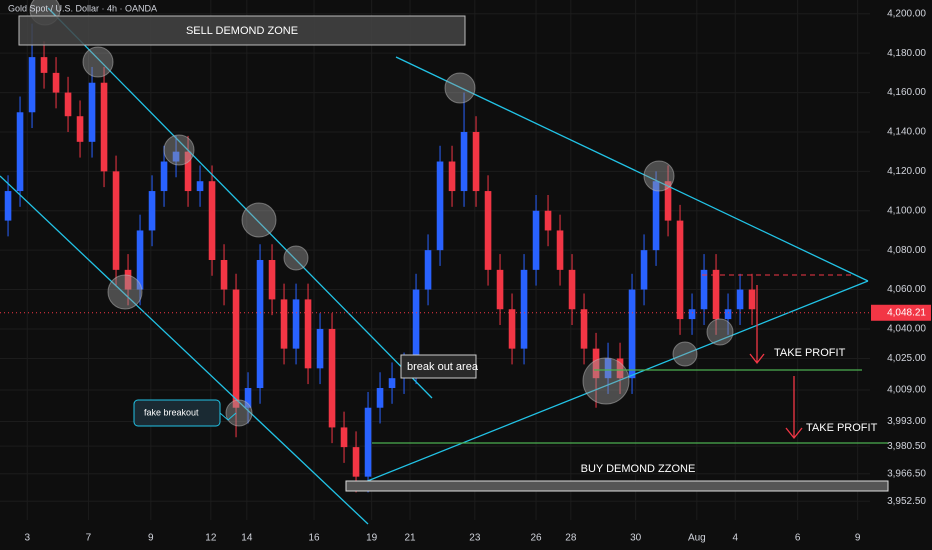 The image size is (932, 550). I want to click on x-tick-label: 4, so click(735, 538).